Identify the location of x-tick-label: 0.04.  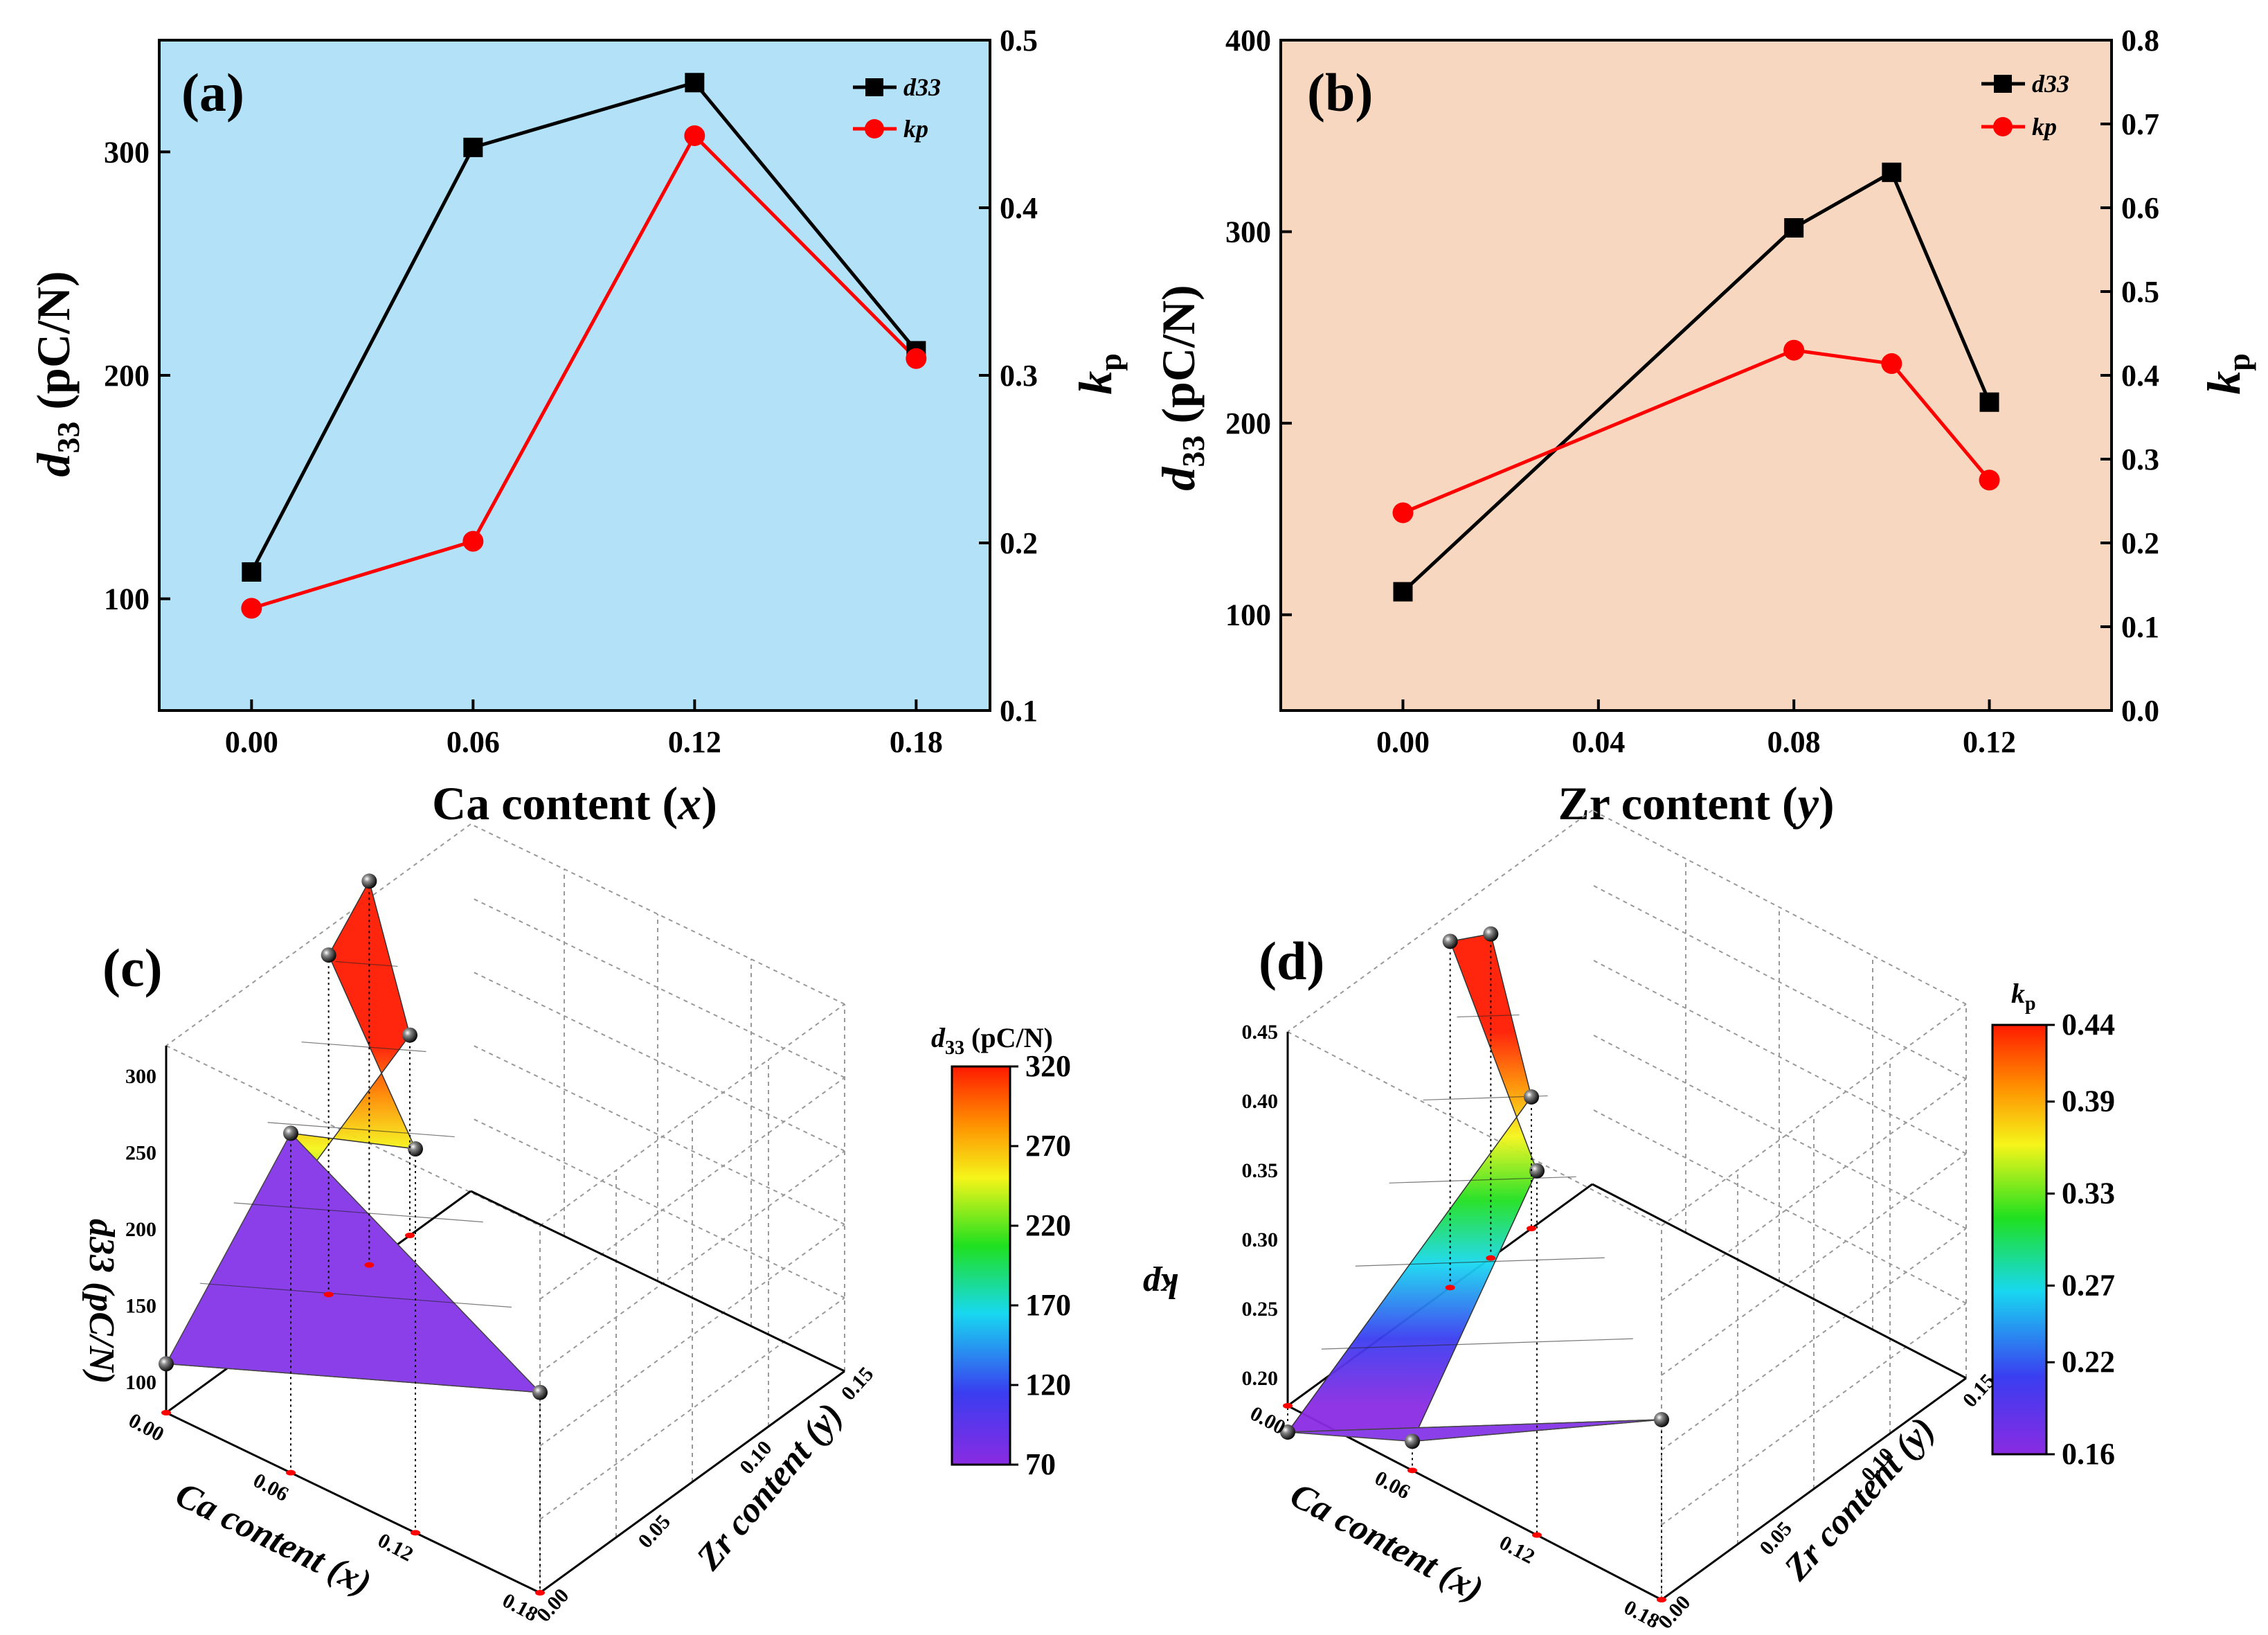
(1598, 742).